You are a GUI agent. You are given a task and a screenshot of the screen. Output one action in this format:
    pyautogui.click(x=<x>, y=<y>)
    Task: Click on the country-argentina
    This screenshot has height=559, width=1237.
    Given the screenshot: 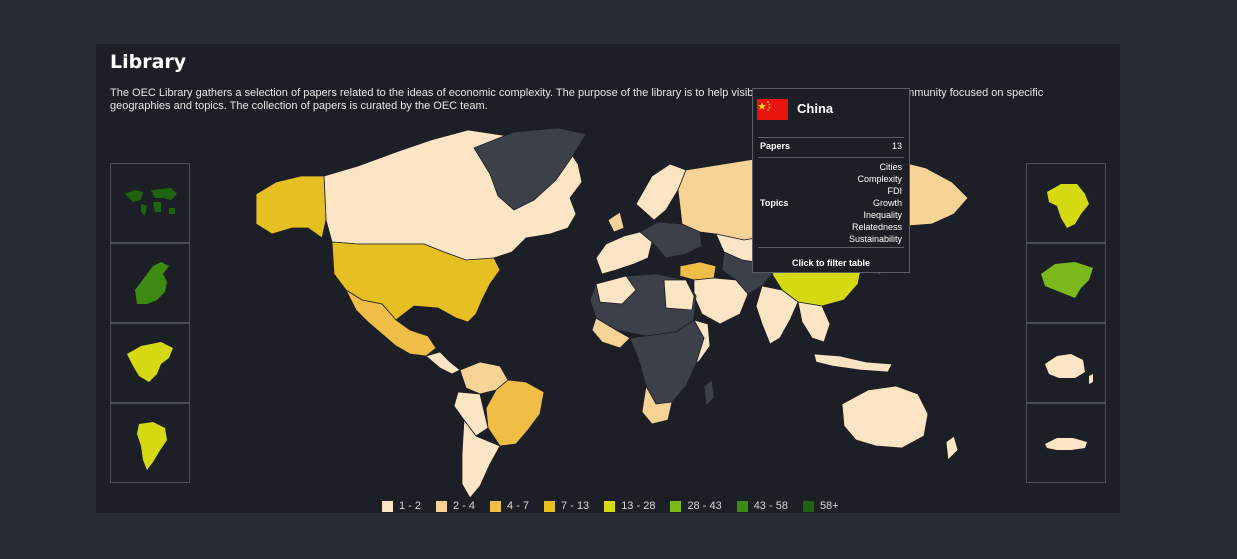 What is the action you would take?
    pyautogui.click(x=481, y=458)
    